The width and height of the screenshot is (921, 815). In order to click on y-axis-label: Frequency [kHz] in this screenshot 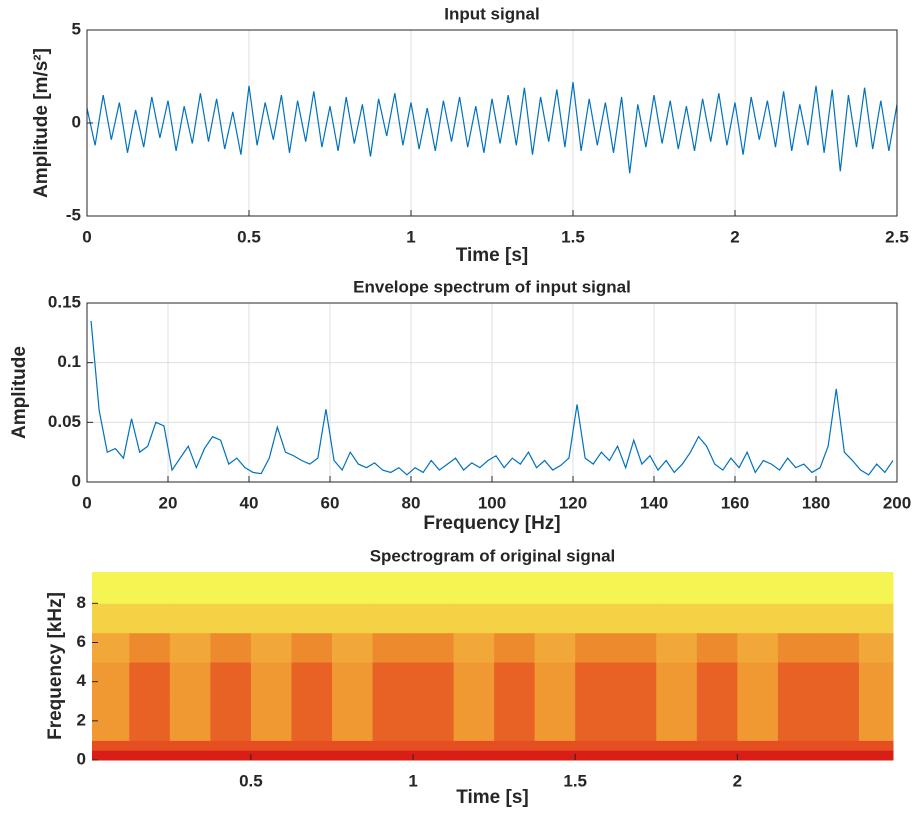, I will do `click(55, 666)`.